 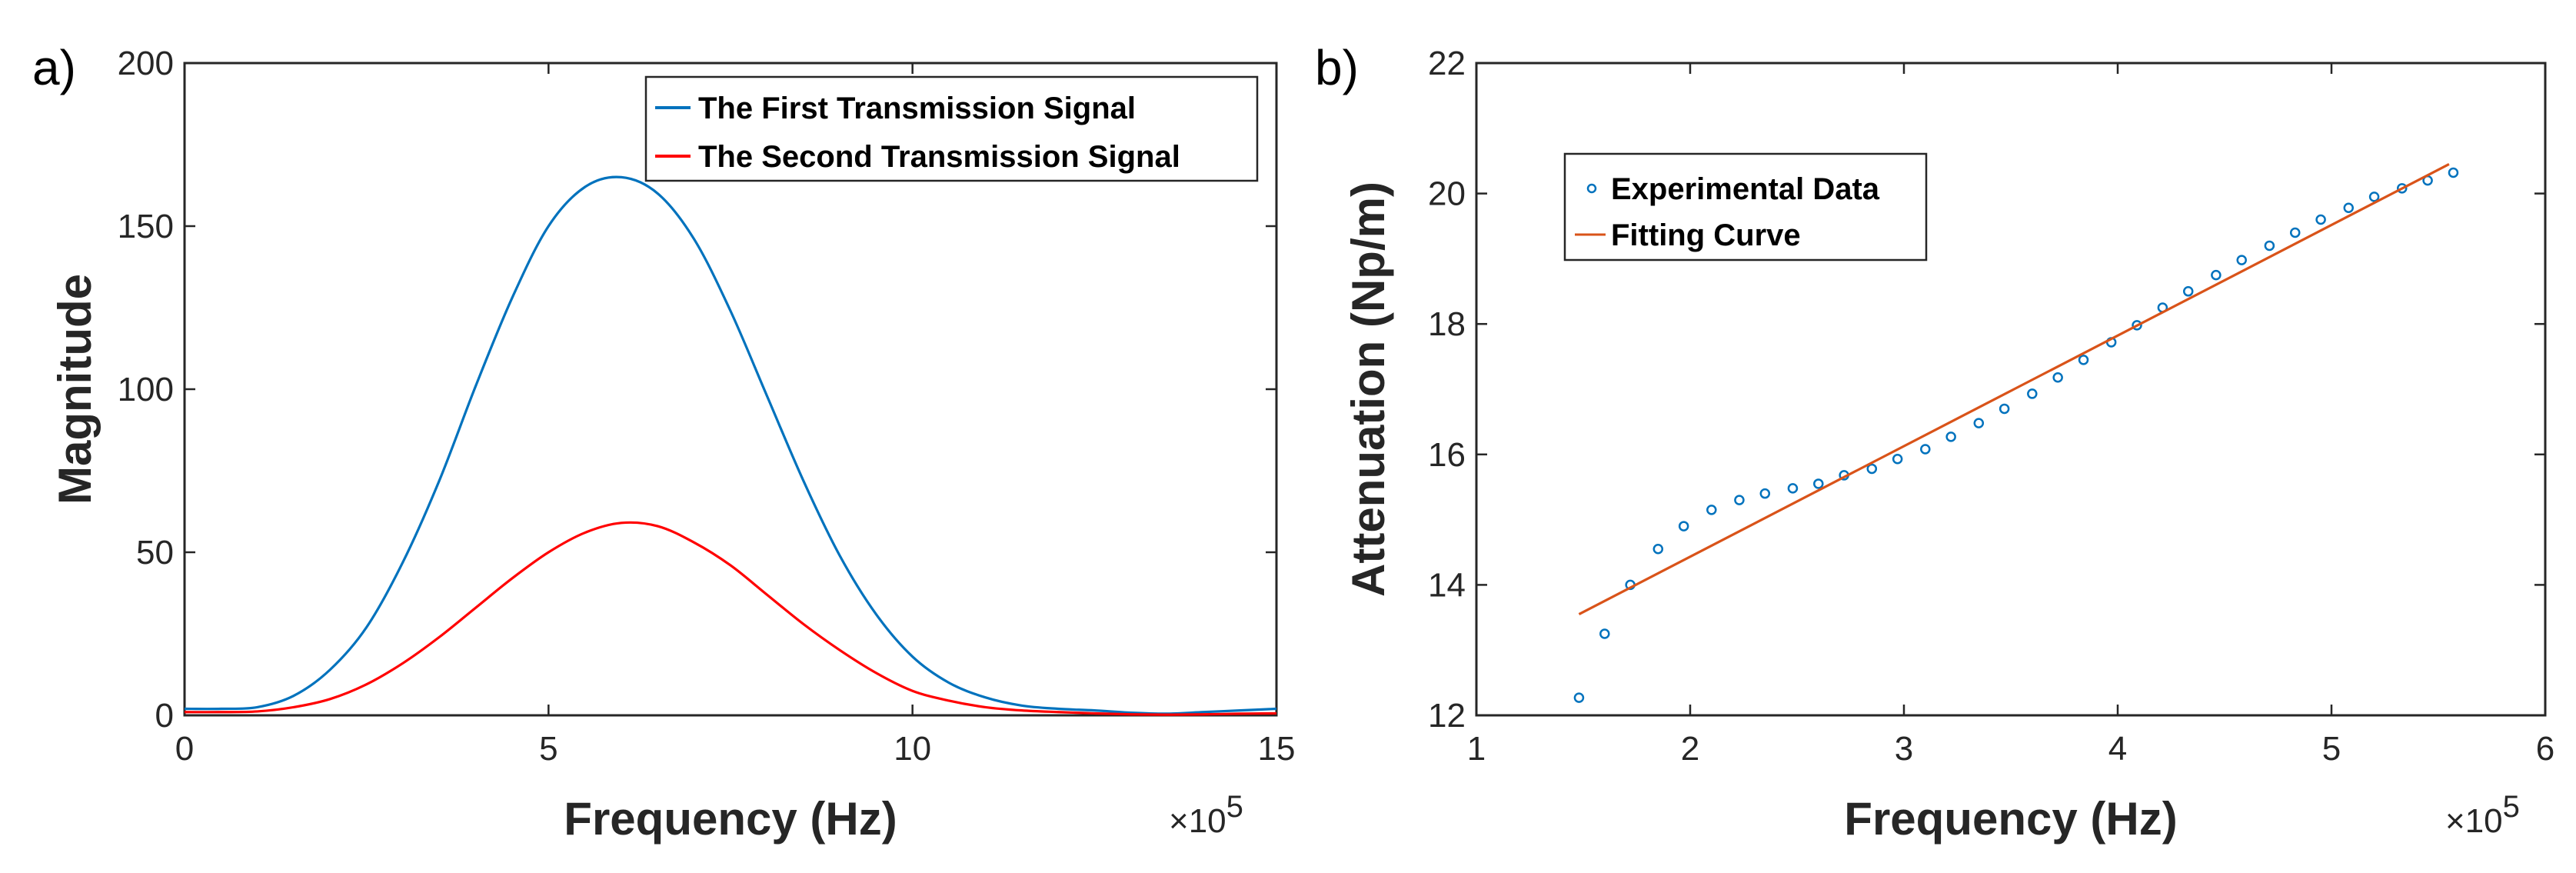 I want to click on legend-label-second-signal: The Second Transmission Signal, so click(x=939, y=157).